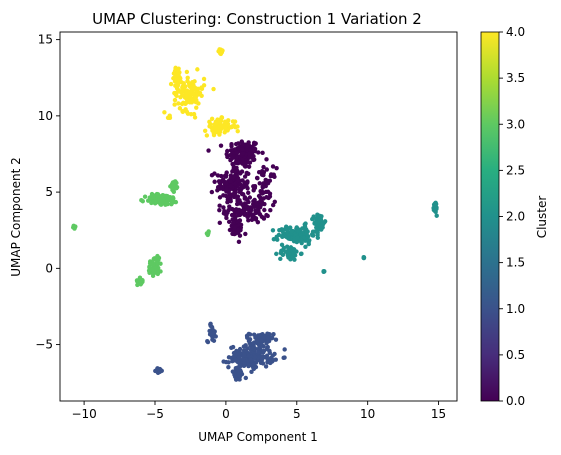 The width and height of the screenshot is (561, 455). I want to click on colorbar-tick-label: 0.0, so click(515, 401).